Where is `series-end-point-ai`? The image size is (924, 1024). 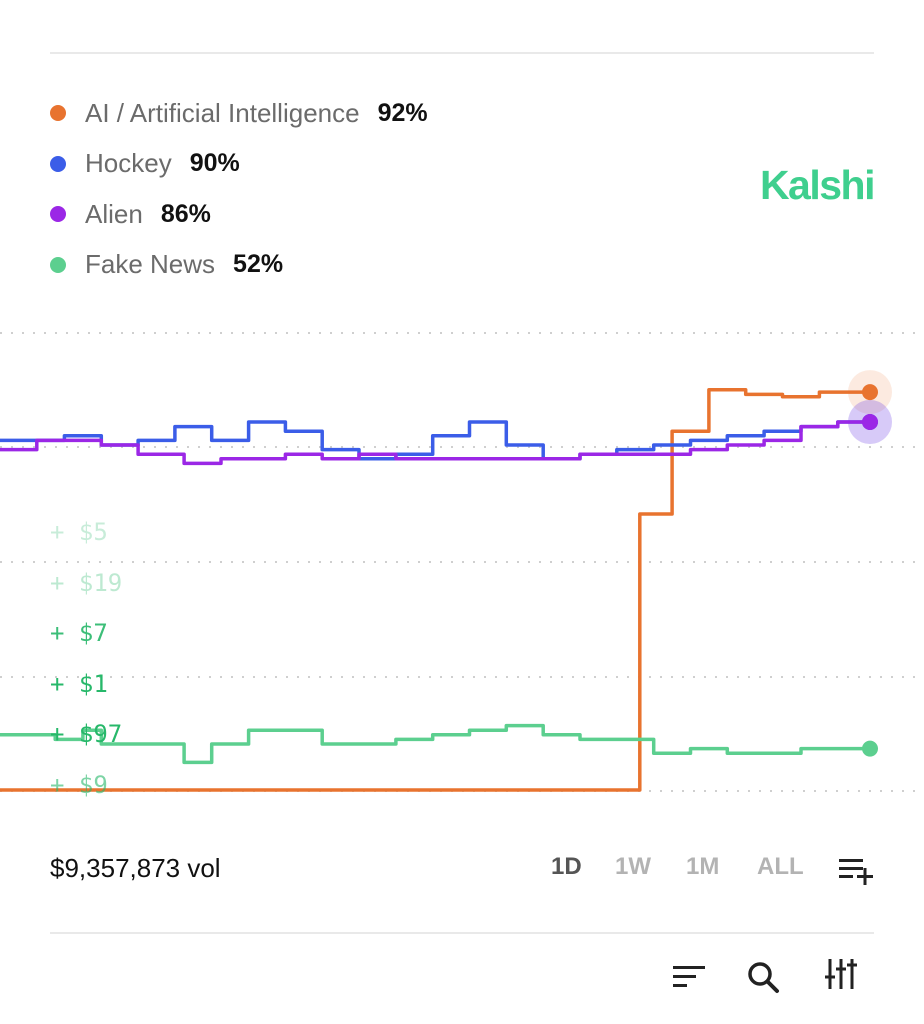 series-end-point-ai is located at coordinates (870, 392).